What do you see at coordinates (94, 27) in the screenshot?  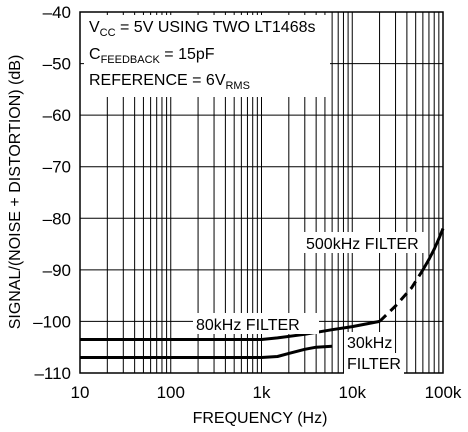 I see `annotation-text: V` at bounding box center [94, 27].